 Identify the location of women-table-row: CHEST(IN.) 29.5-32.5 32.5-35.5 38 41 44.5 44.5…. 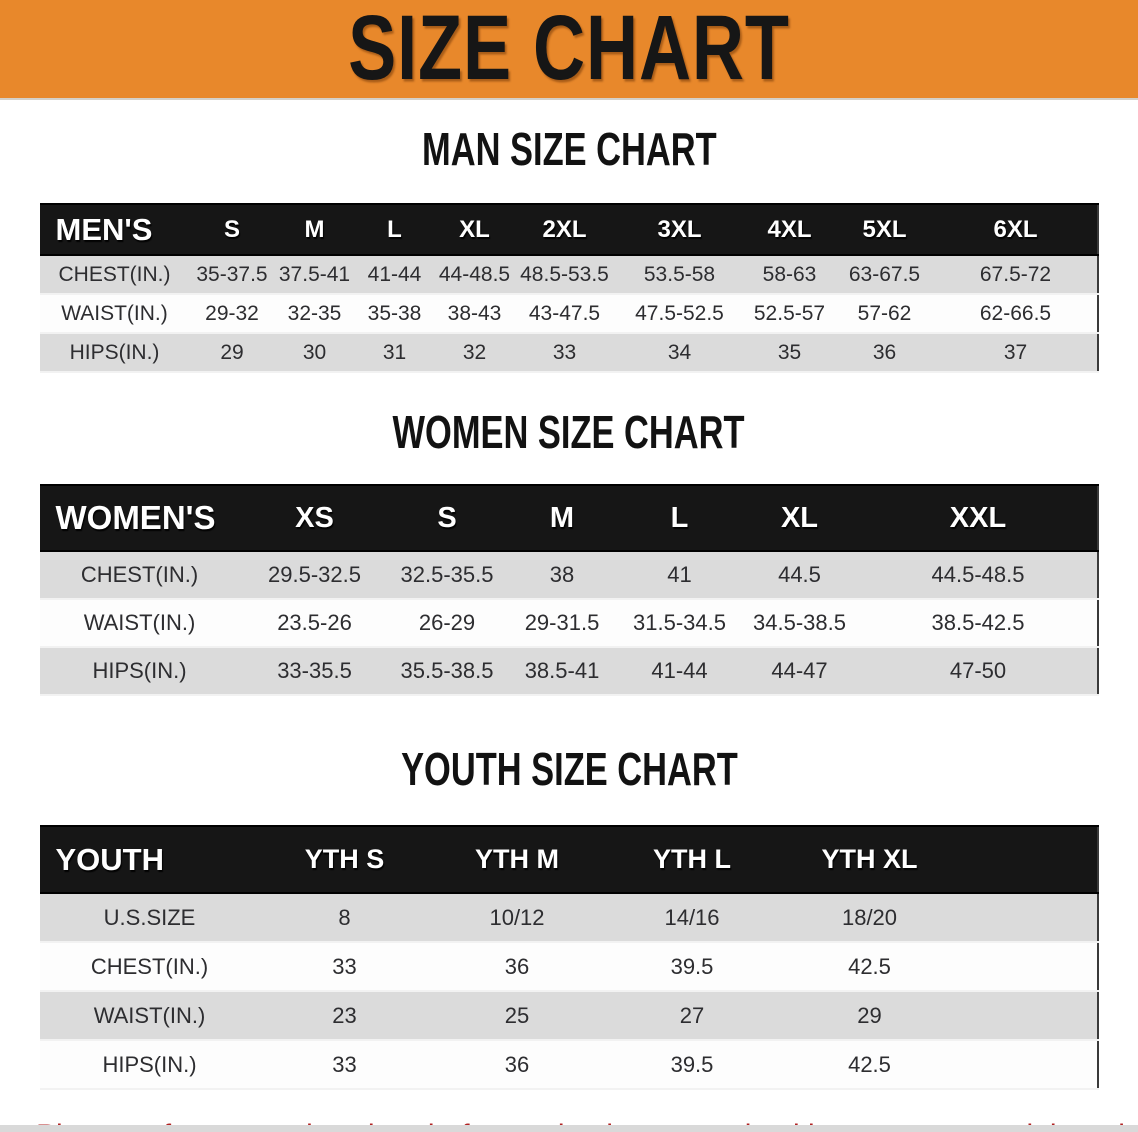
(568, 575).